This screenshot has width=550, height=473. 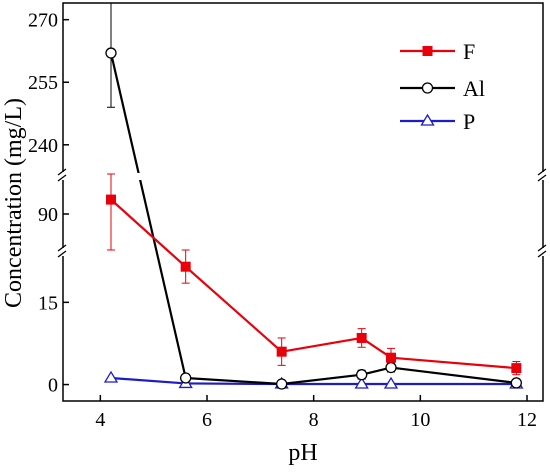 What do you see at coordinates (527, 420) in the screenshot?
I see `x-tick-label: 12` at bounding box center [527, 420].